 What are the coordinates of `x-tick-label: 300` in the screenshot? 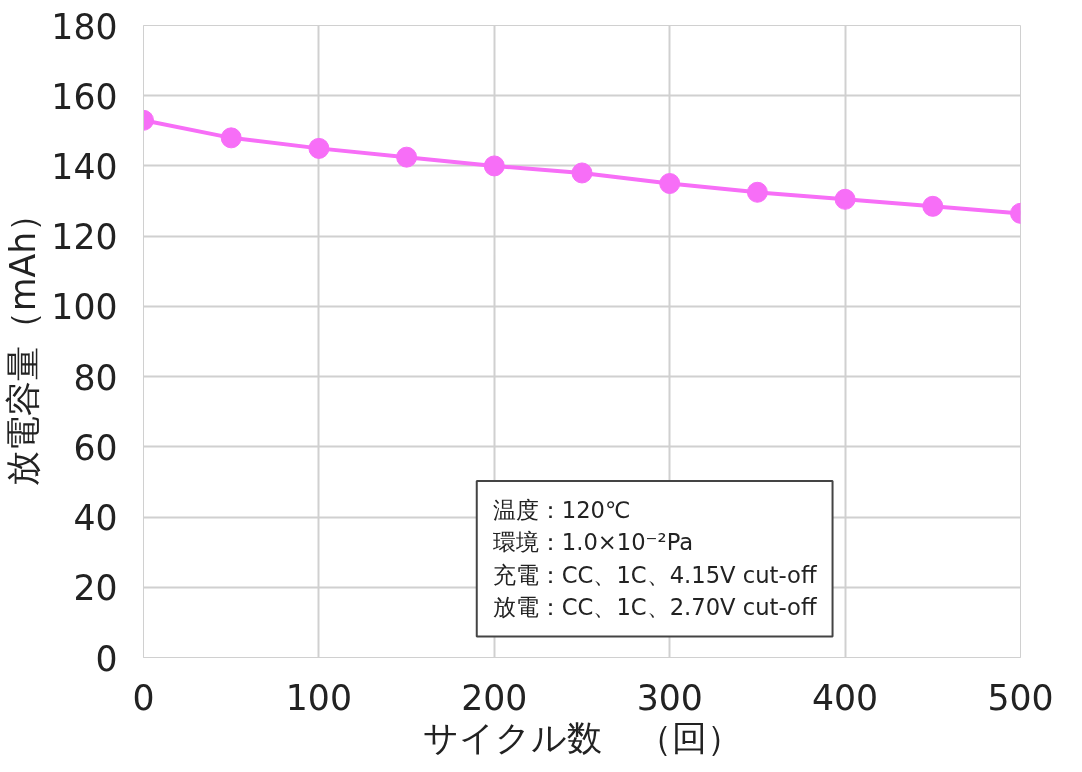 It's located at (669, 697).